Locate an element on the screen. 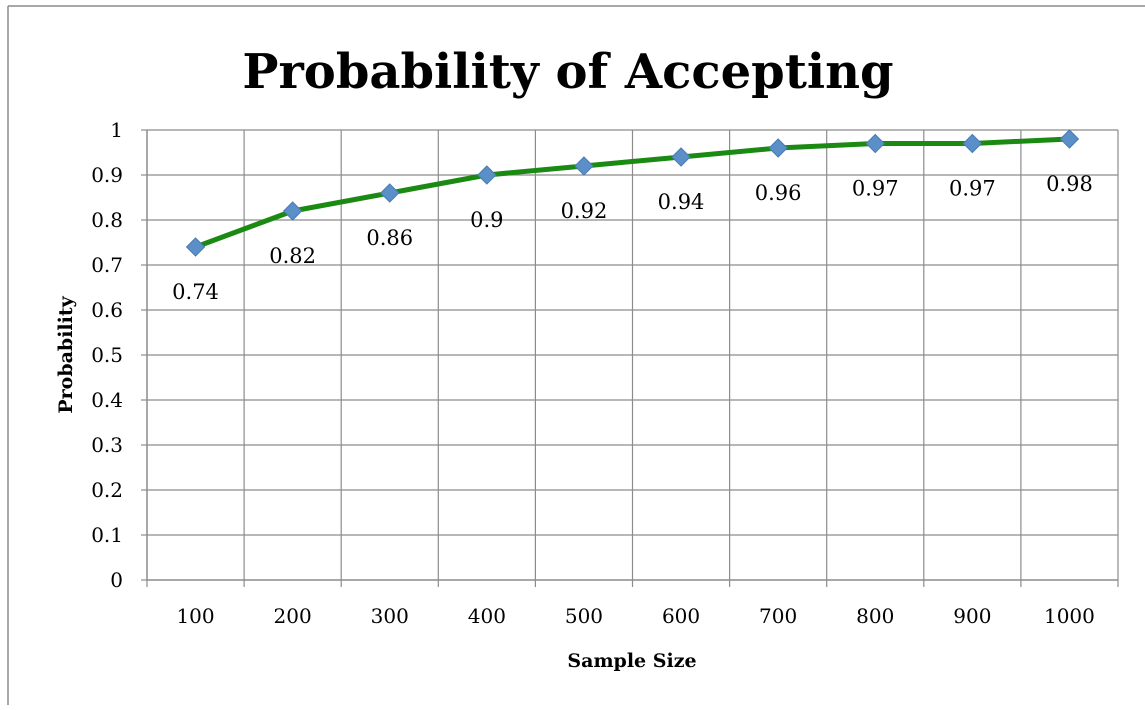 This screenshot has height=710, width=1145. x-tick-label: 700 is located at coordinates (778, 616).